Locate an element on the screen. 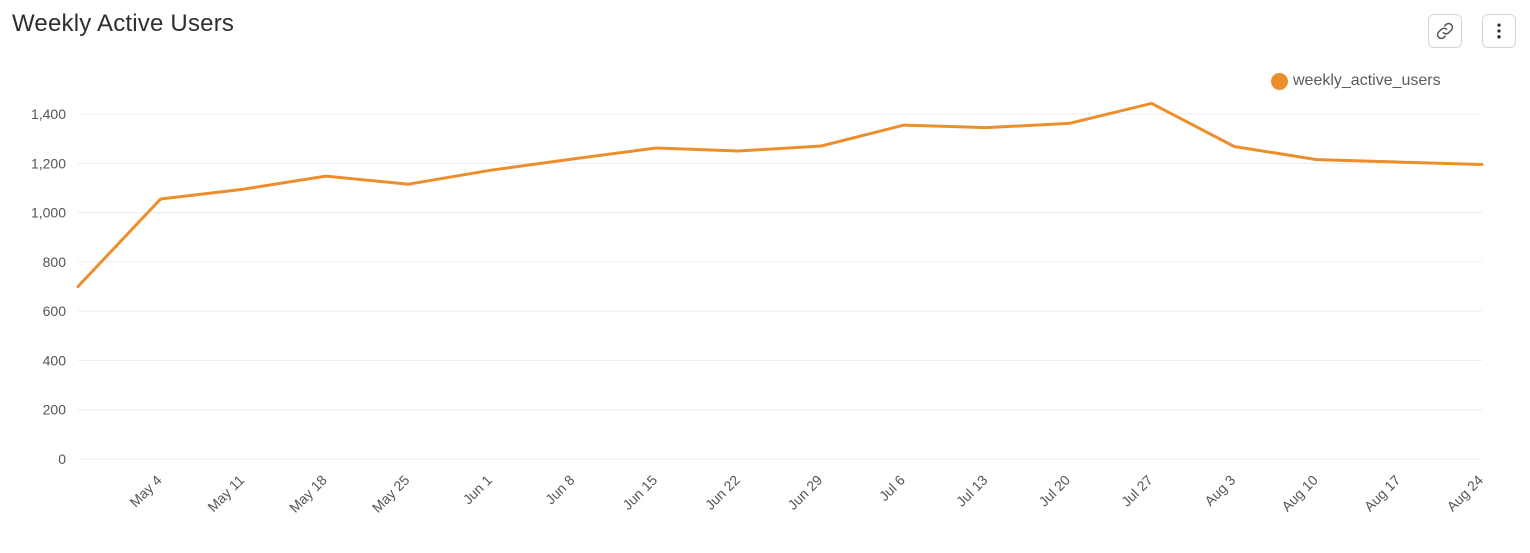 The width and height of the screenshot is (1530, 553). chart-legend: weekly_active_users is located at coordinates (1356, 81).